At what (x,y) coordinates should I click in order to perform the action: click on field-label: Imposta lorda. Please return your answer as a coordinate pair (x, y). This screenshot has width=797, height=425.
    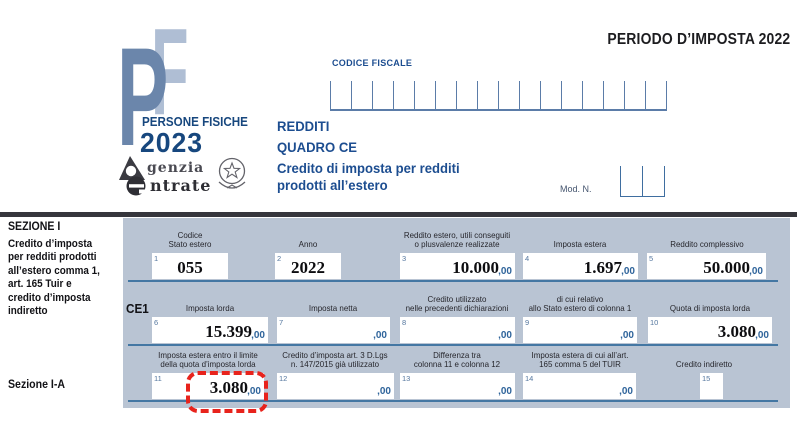
    Looking at the image, I should click on (209, 302).